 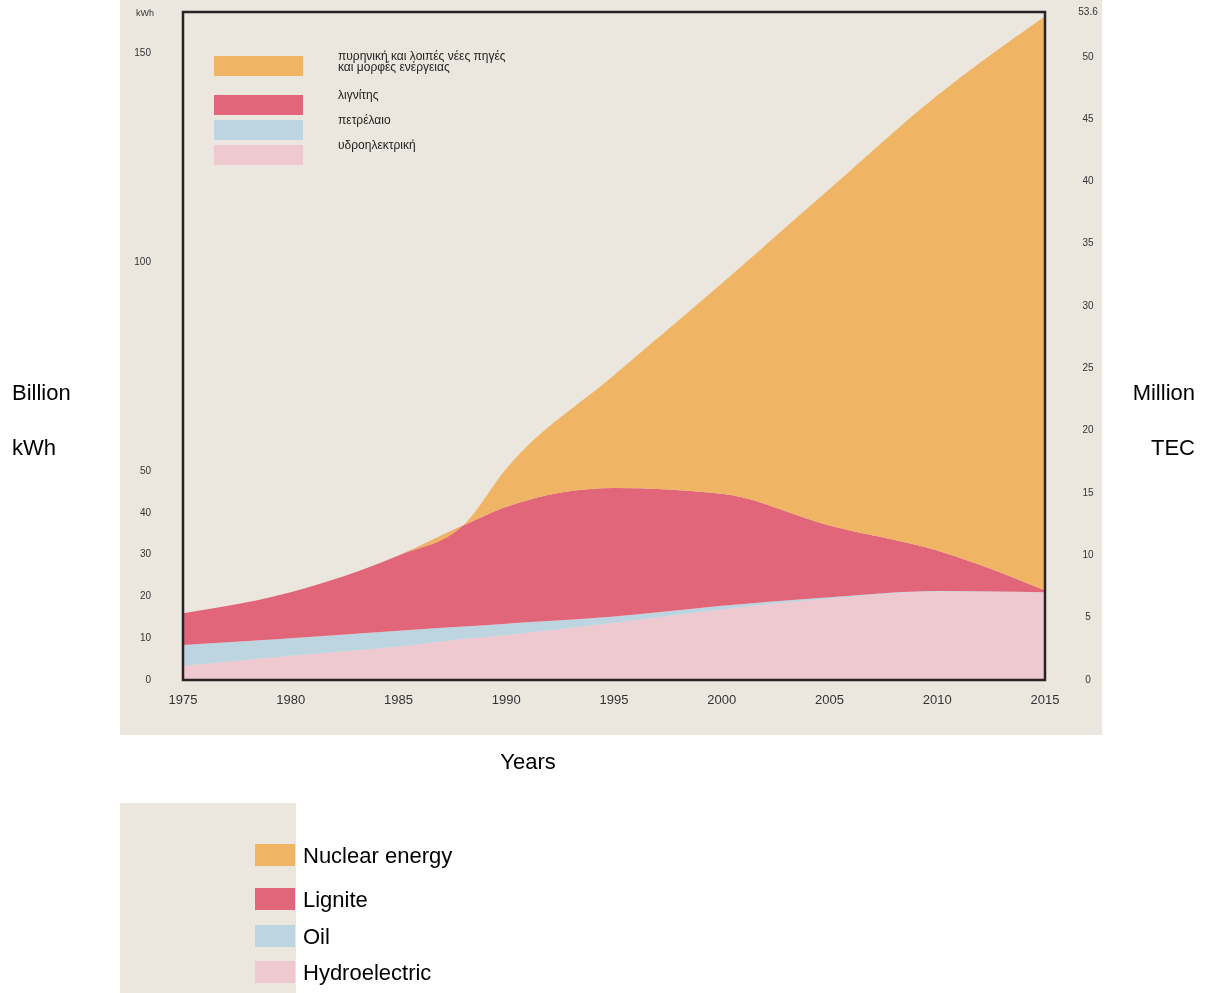 What do you see at coordinates (291, 699) in the screenshot?
I see `x-tick-label: 1980` at bounding box center [291, 699].